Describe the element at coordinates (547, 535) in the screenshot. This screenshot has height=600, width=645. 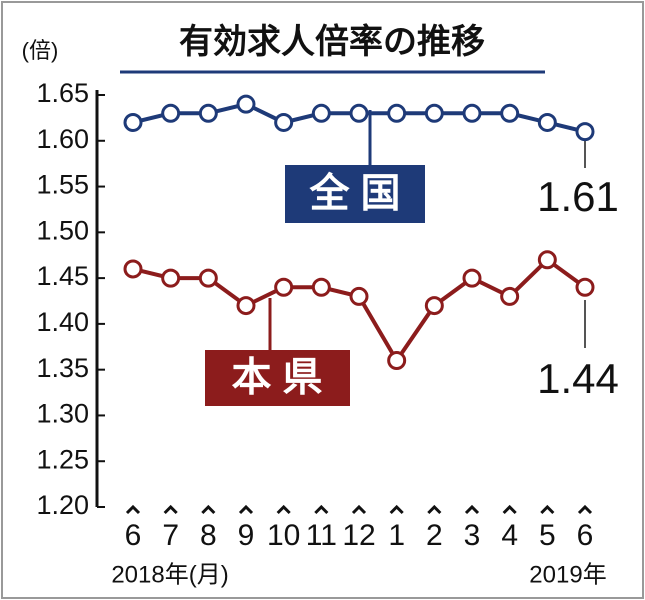
I see `x-tick-label: 5` at that location.